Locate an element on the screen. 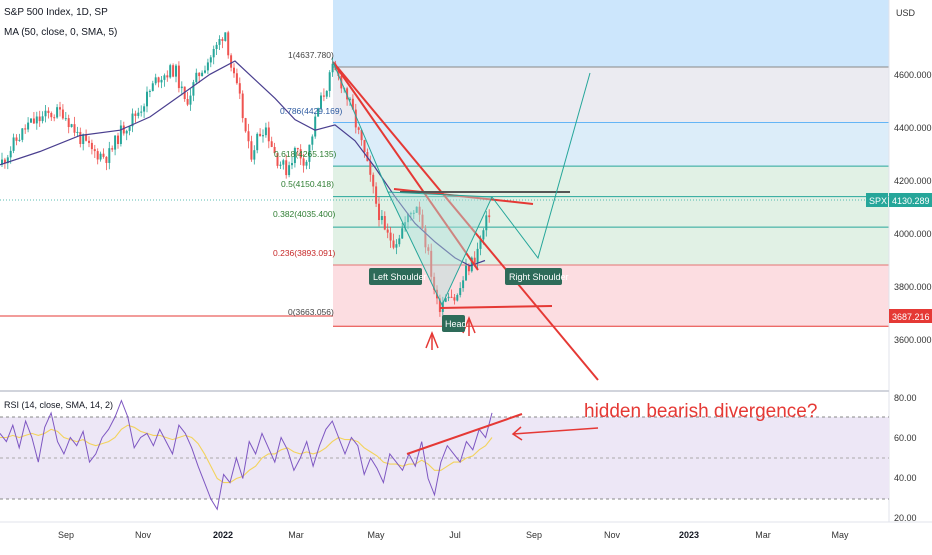 This screenshot has width=932, height=555. time-label-2022: 2022 is located at coordinates (223, 535).